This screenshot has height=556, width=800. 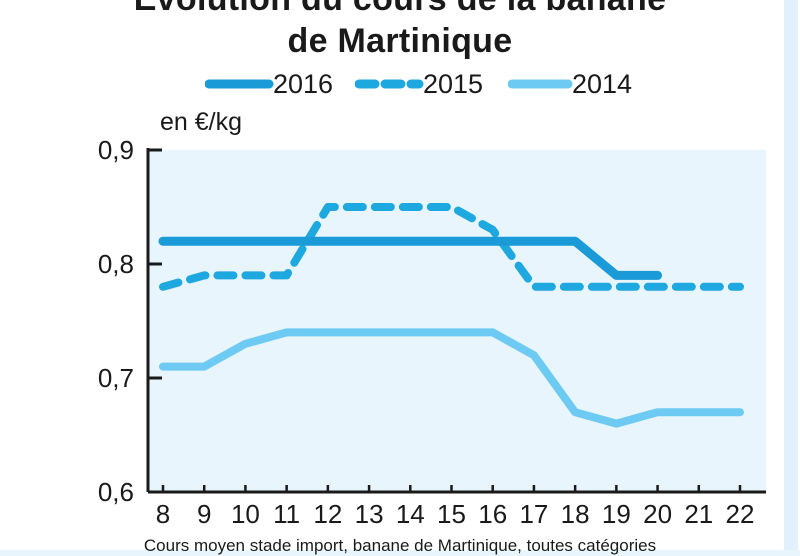 What do you see at coordinates (616, 514) in the screenshot?
I see `x-tick-label: 19` at bounding box center [616, 514].